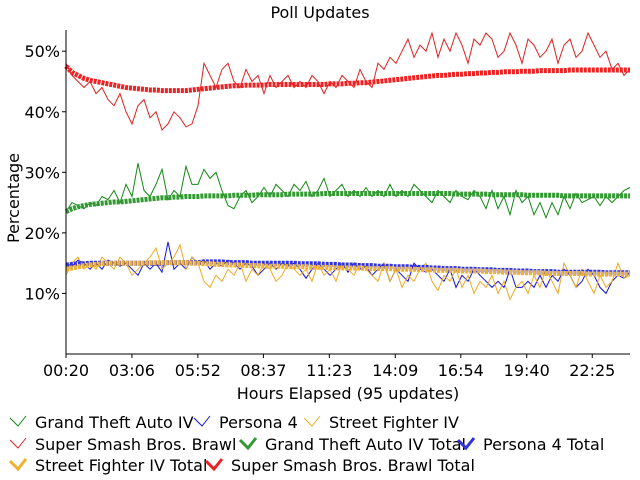  What do you see at coordinates (319, 12) in the screenshot?
I see `chart-title: Poll Updates` at bounding box center [319, 12].